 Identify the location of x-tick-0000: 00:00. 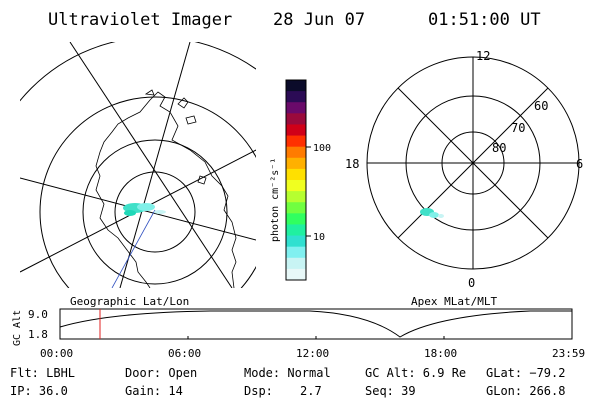
(56, 353).